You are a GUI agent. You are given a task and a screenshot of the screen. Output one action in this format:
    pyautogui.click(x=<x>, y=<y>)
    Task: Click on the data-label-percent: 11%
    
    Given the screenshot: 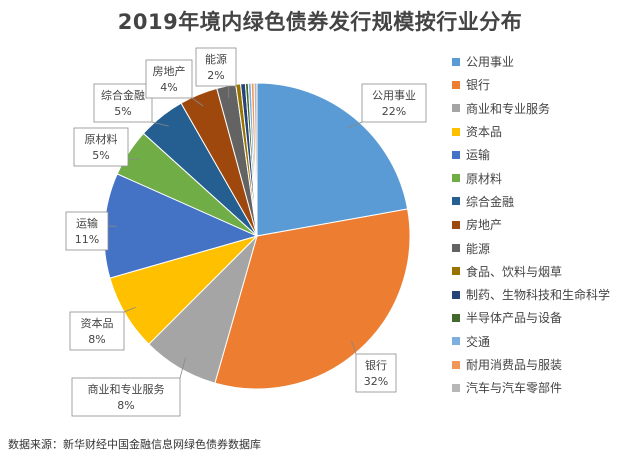 What is the action you would take?
    pyautogui.click(x=87, y=239)
    